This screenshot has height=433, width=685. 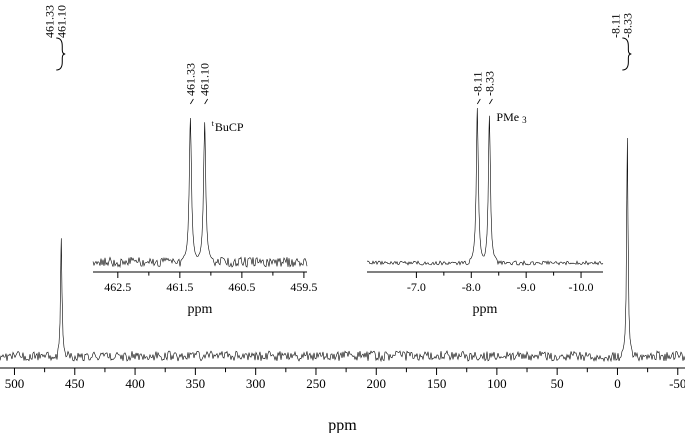 I want to click on inset-tbucp-annotation-superscript: t, so click(x=213, y=123).